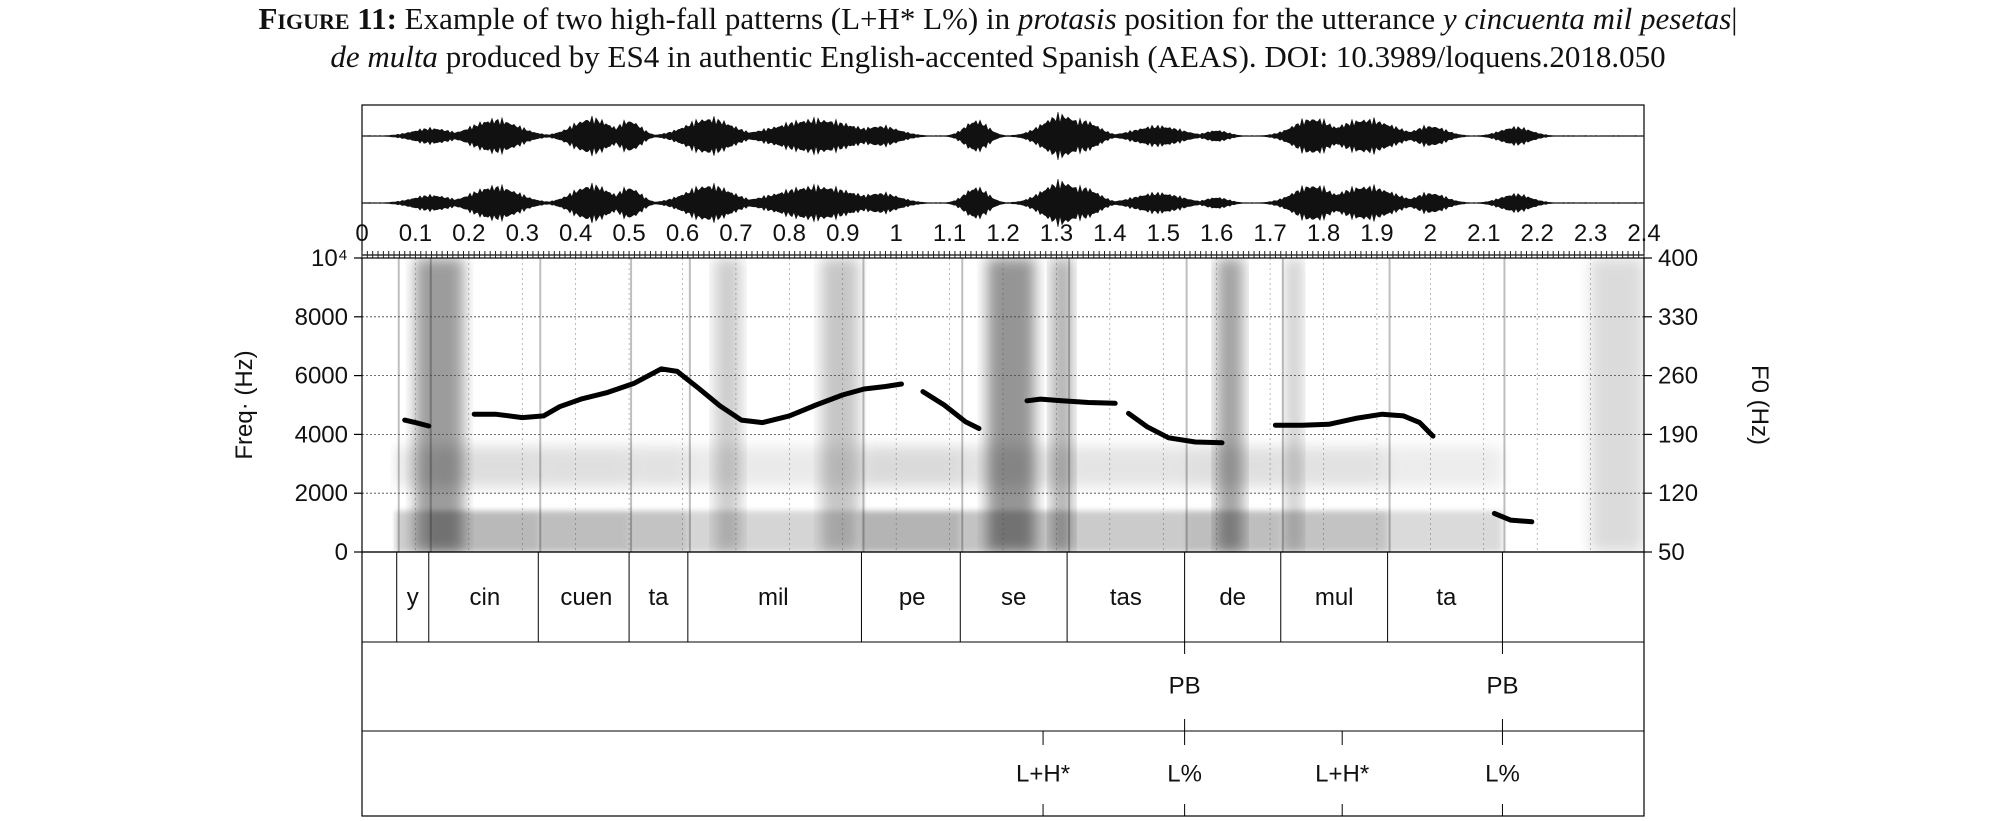  What do you see at coordinates (1759, 405) in the screenshot?
I see `f0-axis-label: F0 (Hz)` at bounding box center [1759, 405].